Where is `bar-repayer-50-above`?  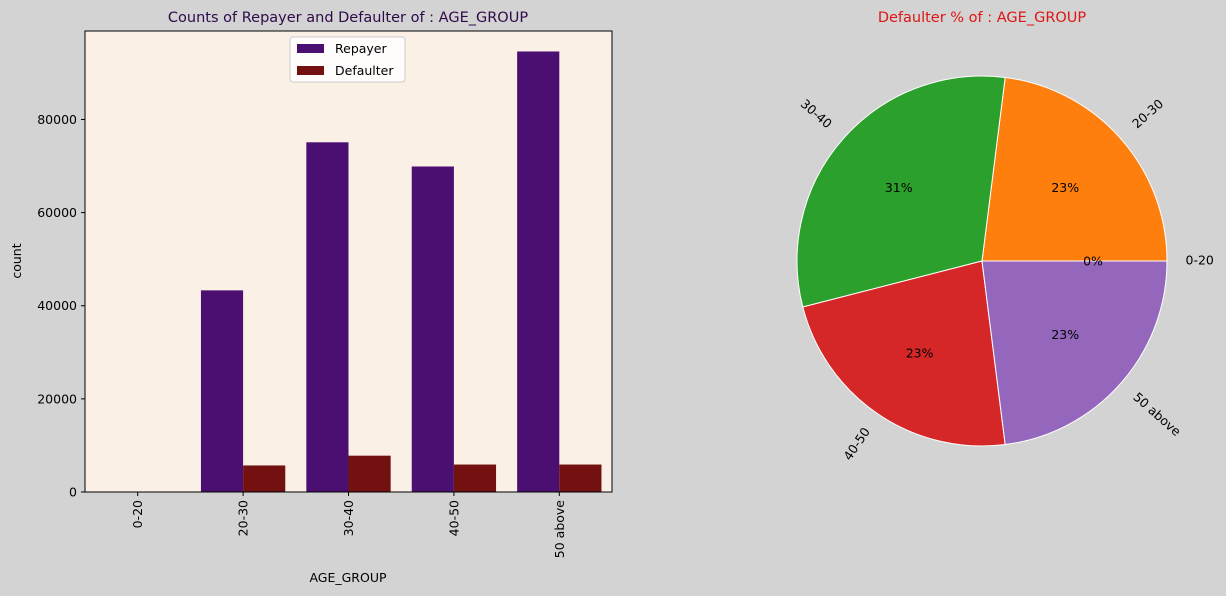 bar-repayer-50-above is located at coordinates (538, 271).